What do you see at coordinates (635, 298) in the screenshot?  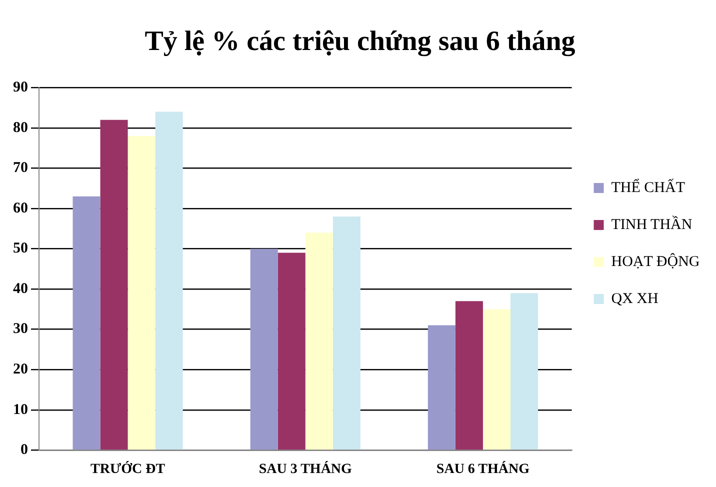 I see `legend-label: QX XH` at bounding box center [635, 298].